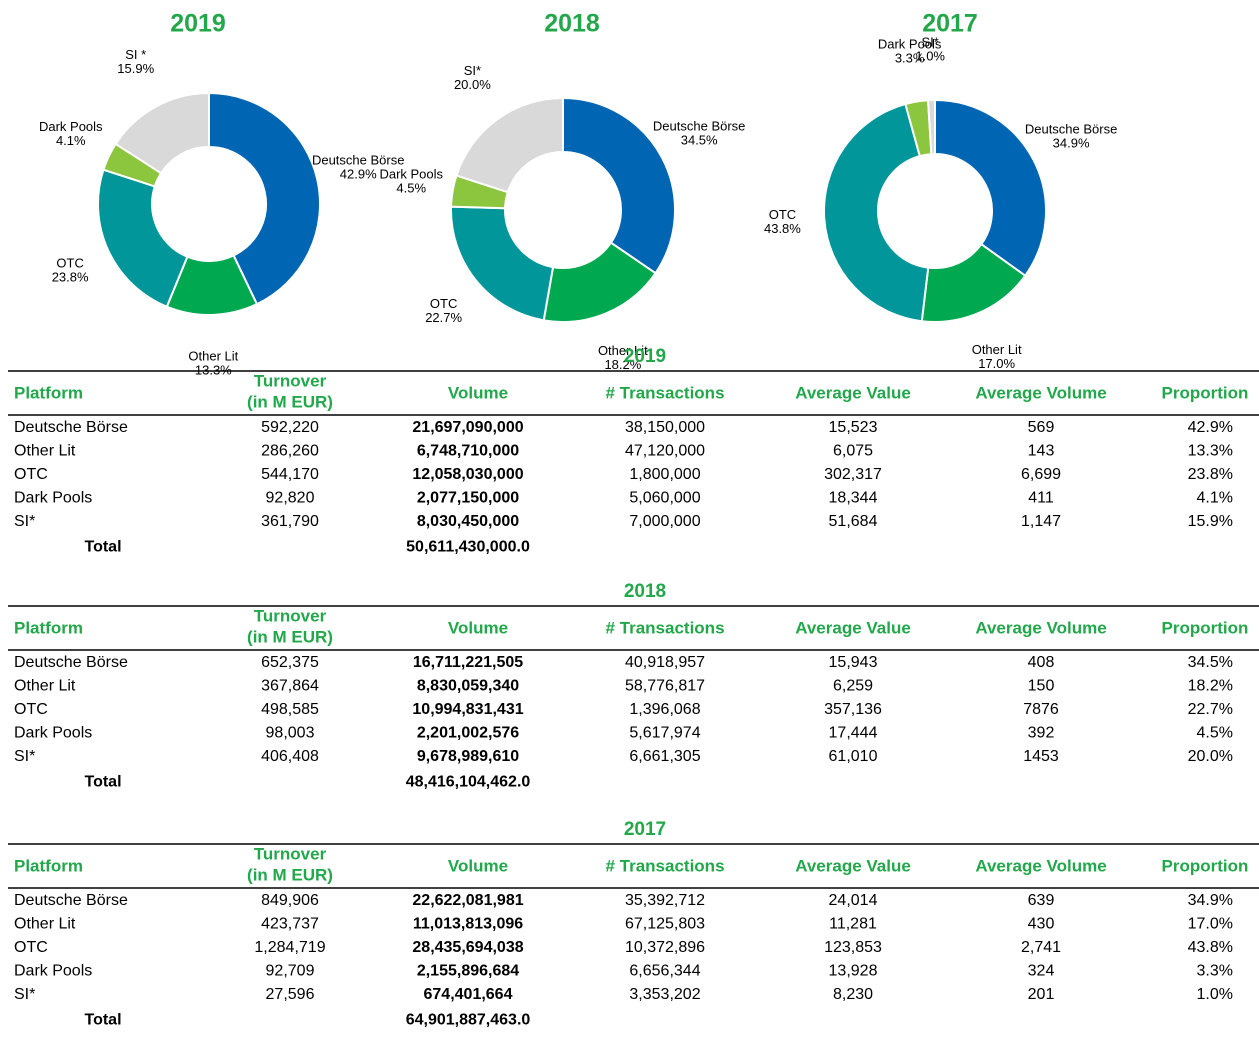 The height and width of the screenshot is (1038, 1259). Describe the element at coordinates (198, 24) in the screenshot. I see `chart-title: 2019` at that location.